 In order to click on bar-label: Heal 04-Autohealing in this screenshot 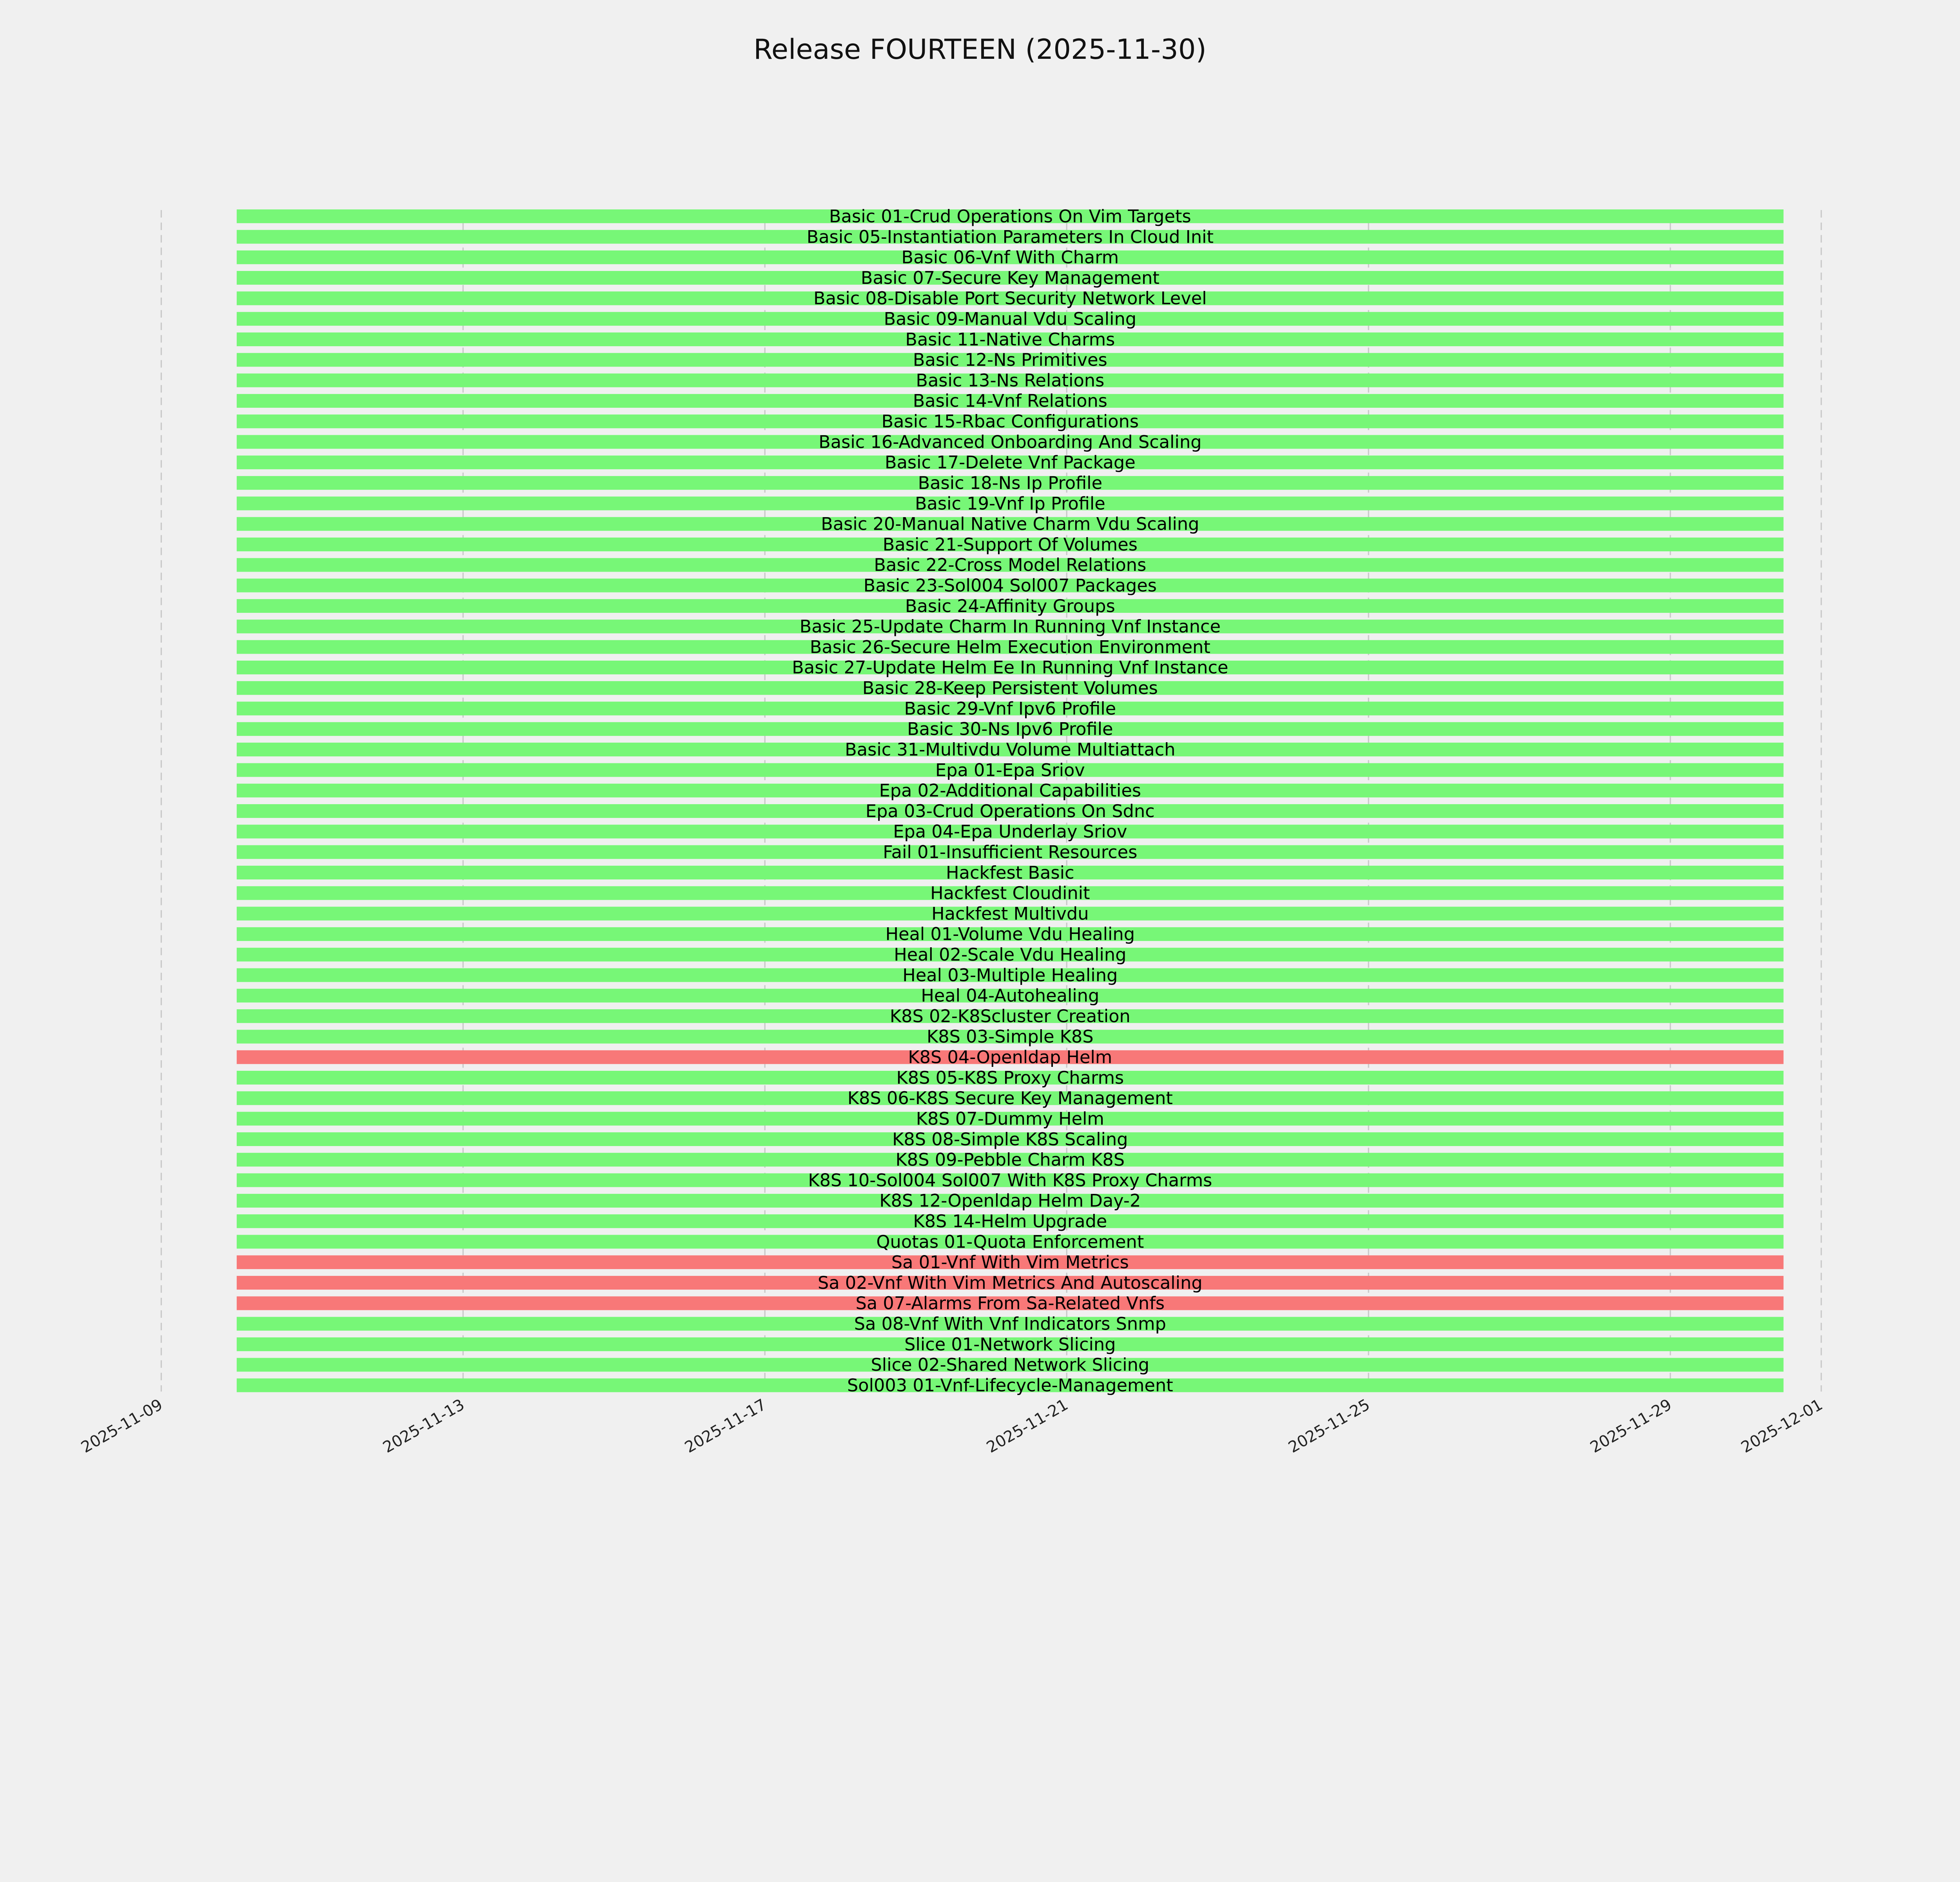, I will do `click(1010, 996)`.